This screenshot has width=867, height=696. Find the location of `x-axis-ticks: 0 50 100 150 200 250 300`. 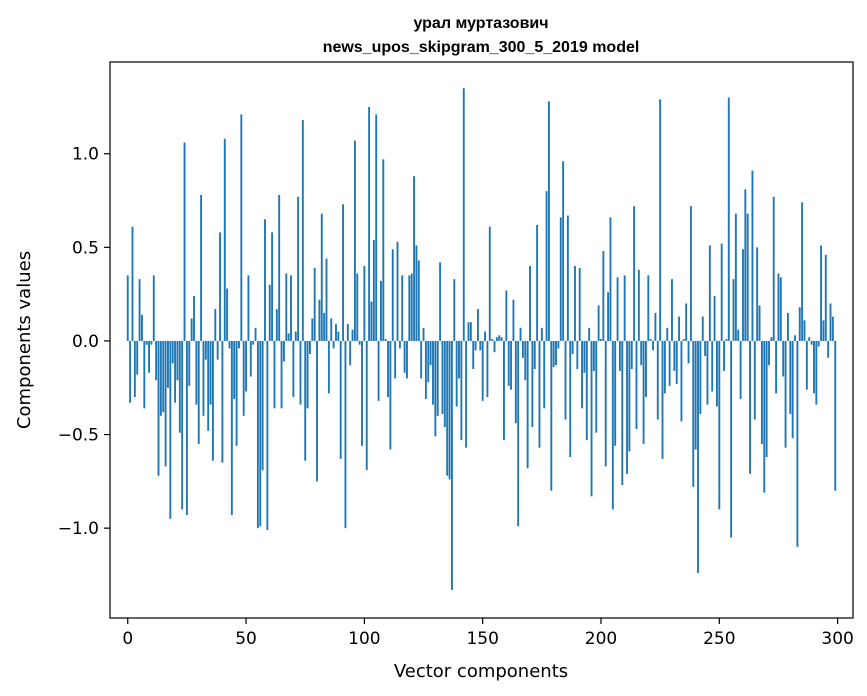

x-axis-ticks: 0 50 100 150 200 250 300 is located at coordinates (488, 633).